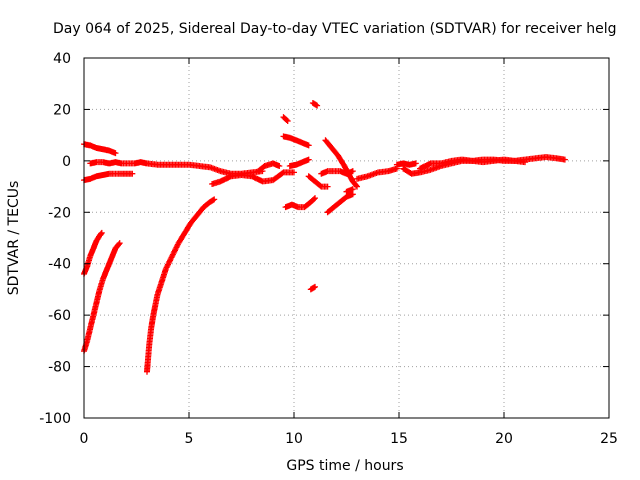 The image size is (640, 480). Describe the element at coordinates (62, 110) in the screenshot. I see `y-tick-label: 20` at that location.